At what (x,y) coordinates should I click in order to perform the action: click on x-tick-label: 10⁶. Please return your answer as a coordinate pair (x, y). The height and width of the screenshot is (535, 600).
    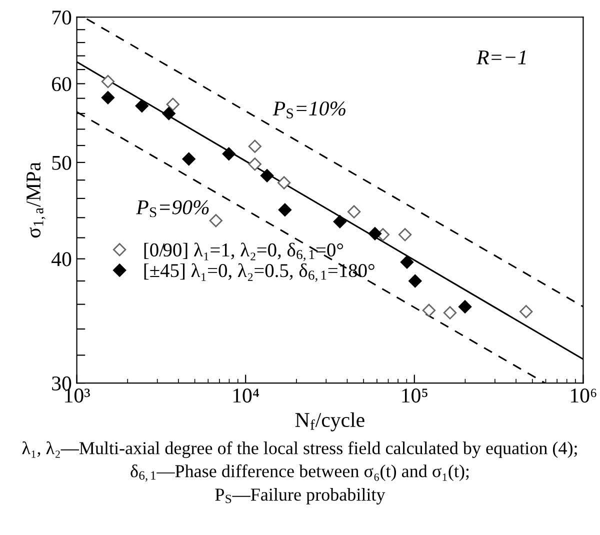
    Looking at the image, I should click on (583, 395).